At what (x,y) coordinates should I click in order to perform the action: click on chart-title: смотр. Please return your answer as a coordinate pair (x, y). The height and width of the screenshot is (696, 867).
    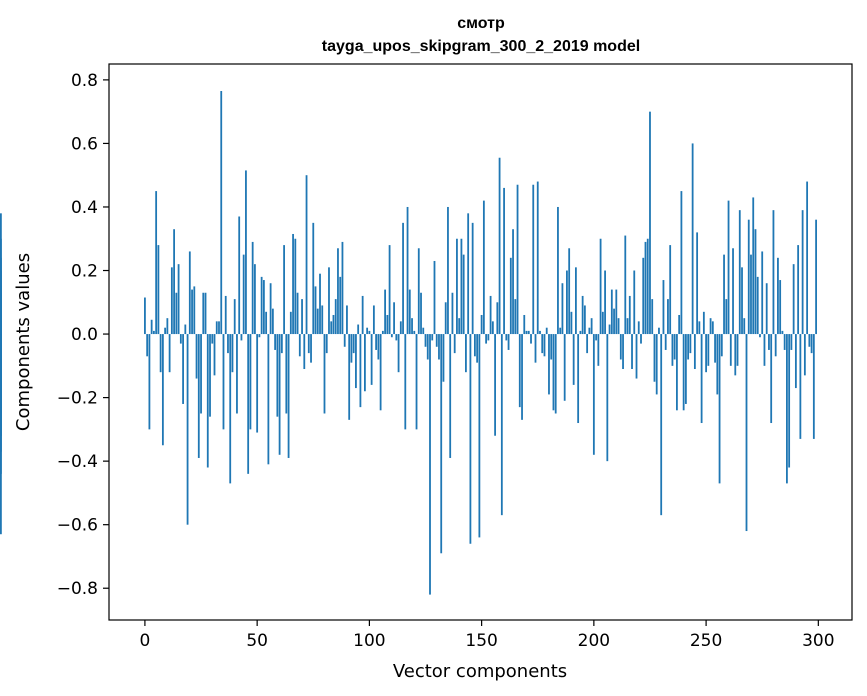
    Looking at the image, I should click on (481, 23).